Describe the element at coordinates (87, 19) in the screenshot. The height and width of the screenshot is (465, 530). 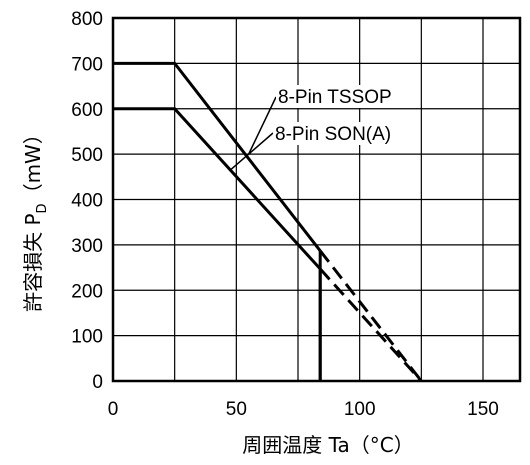
I see `y-tick-label-800: 800` at that location.